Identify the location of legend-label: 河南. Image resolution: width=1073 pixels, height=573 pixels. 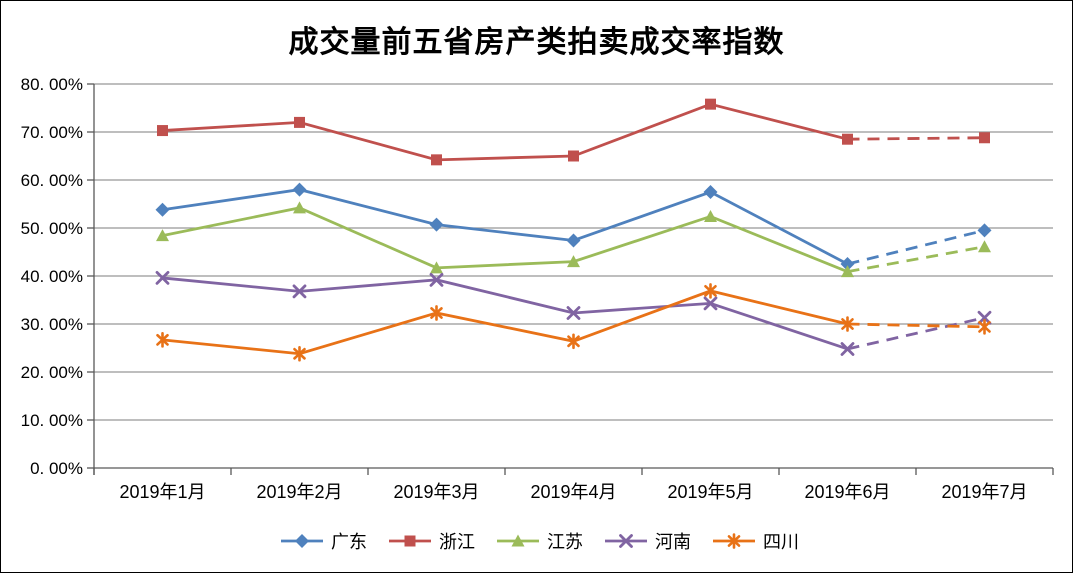
(673, 542).